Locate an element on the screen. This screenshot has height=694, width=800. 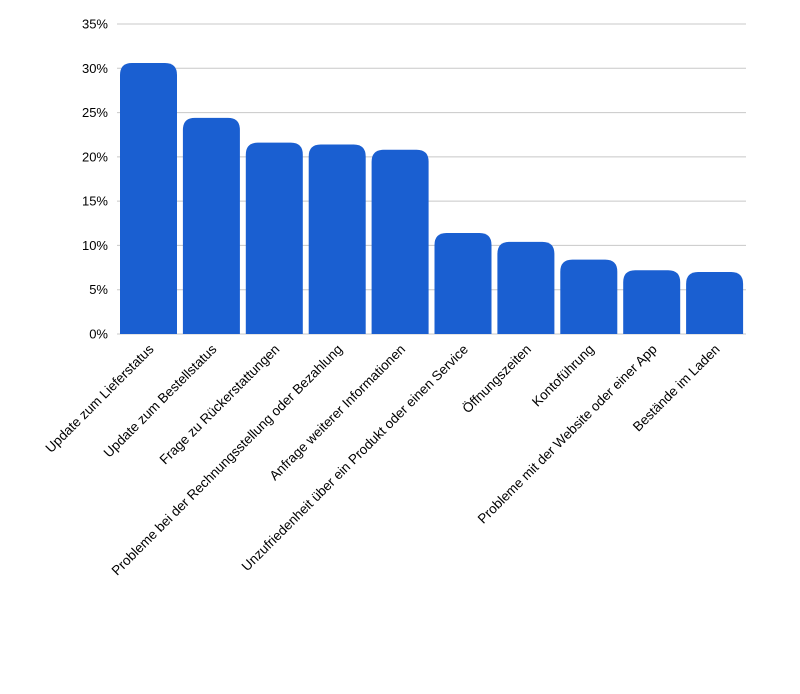
y-tick-label: 30% is located at coordinates (95, 68).